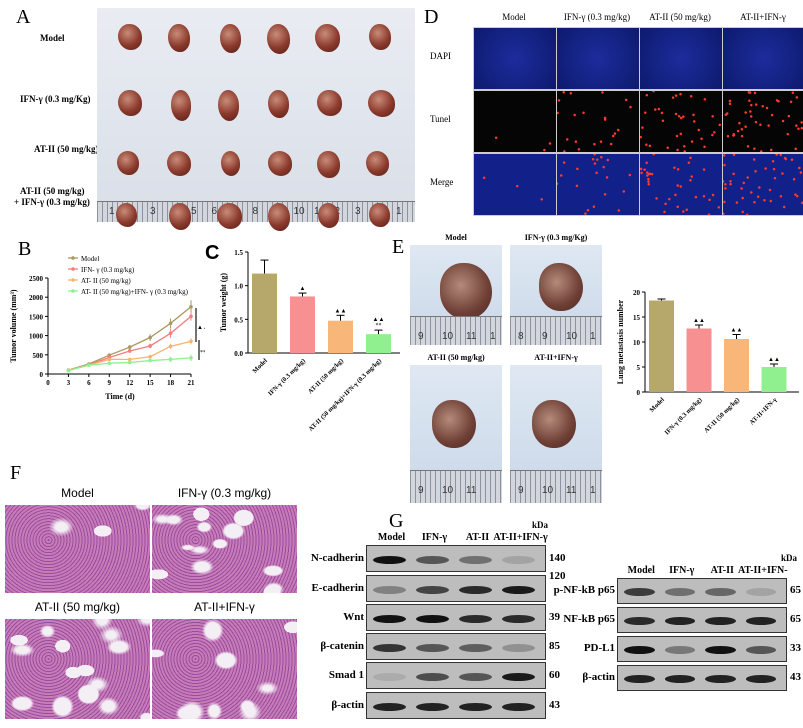 This screenshot has width=803, height=728. I want to click on ruler: 1234567891012341, so click(256, 211).